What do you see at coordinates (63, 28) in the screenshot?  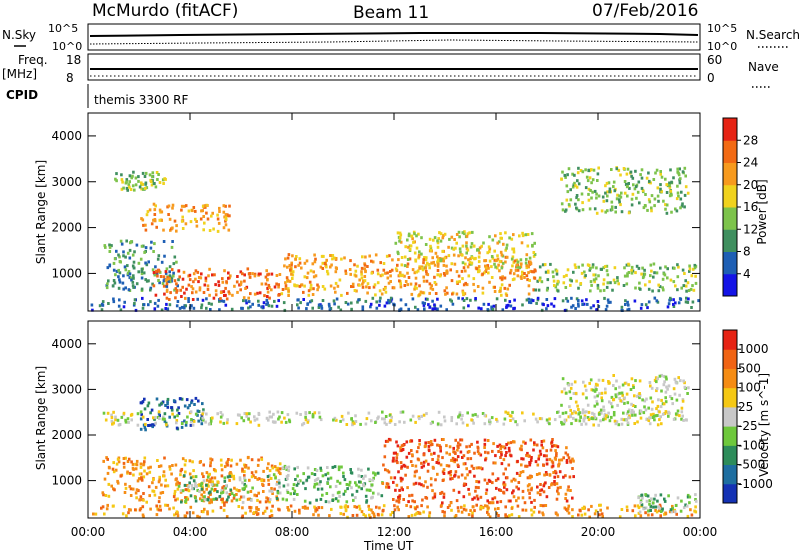 I see `noise-tick-left-top: 10^5` at bounding box center [63, 28].